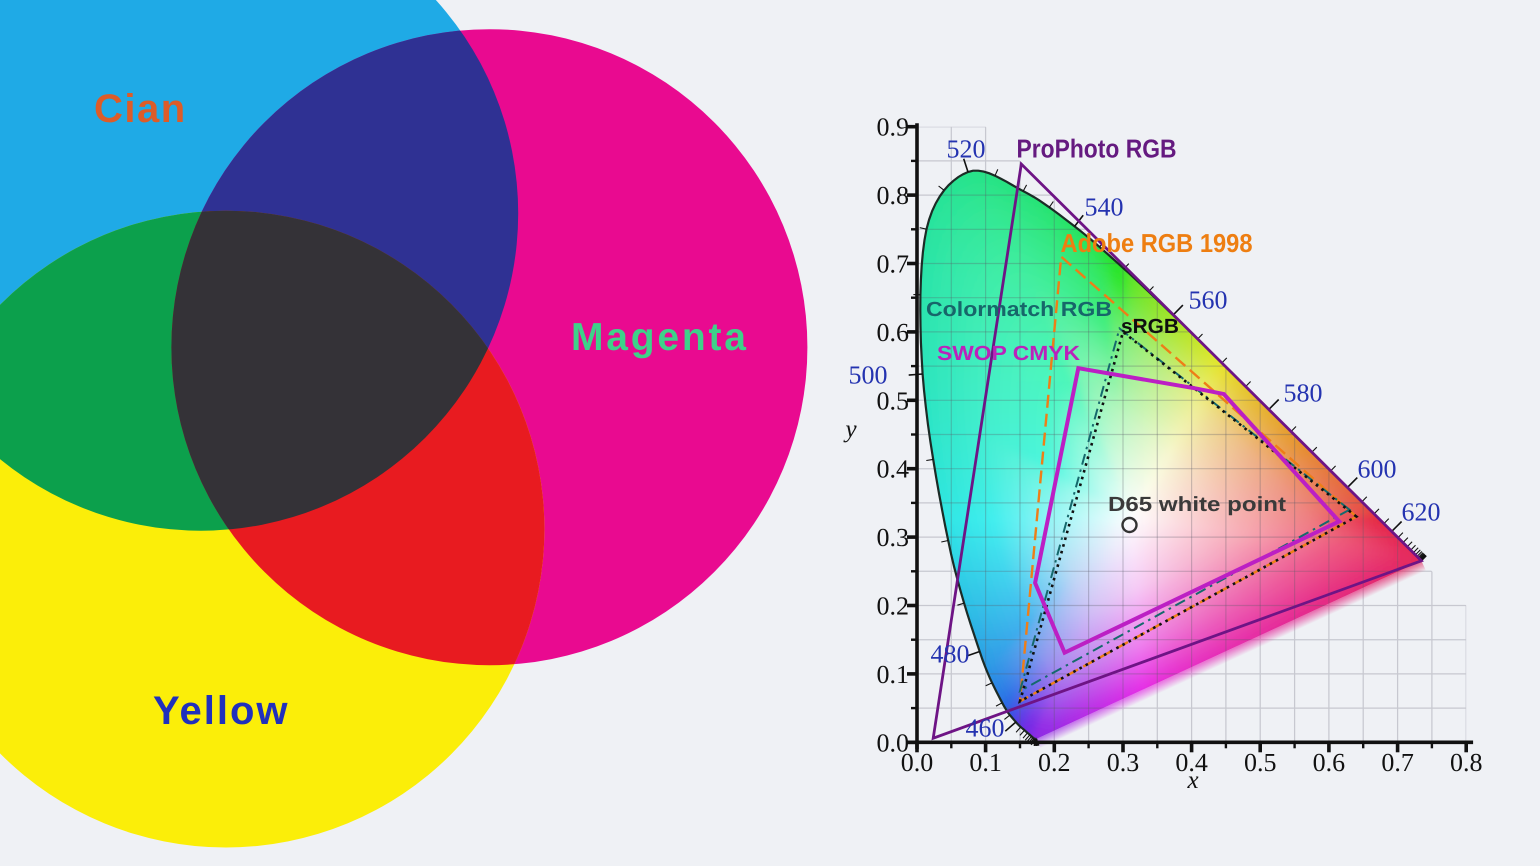  I want to click on svg-text: 580, so click(1303, 393).